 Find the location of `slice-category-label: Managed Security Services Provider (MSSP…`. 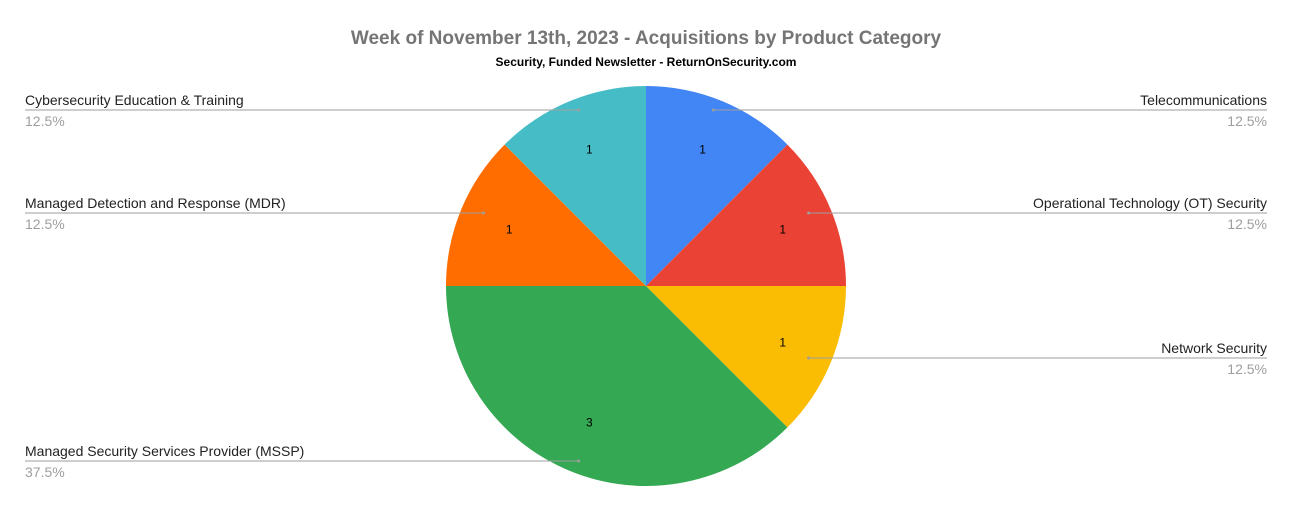

slice-category-label: Managed Security Services Provider (MSSP… is located at coordinates (164, 451).